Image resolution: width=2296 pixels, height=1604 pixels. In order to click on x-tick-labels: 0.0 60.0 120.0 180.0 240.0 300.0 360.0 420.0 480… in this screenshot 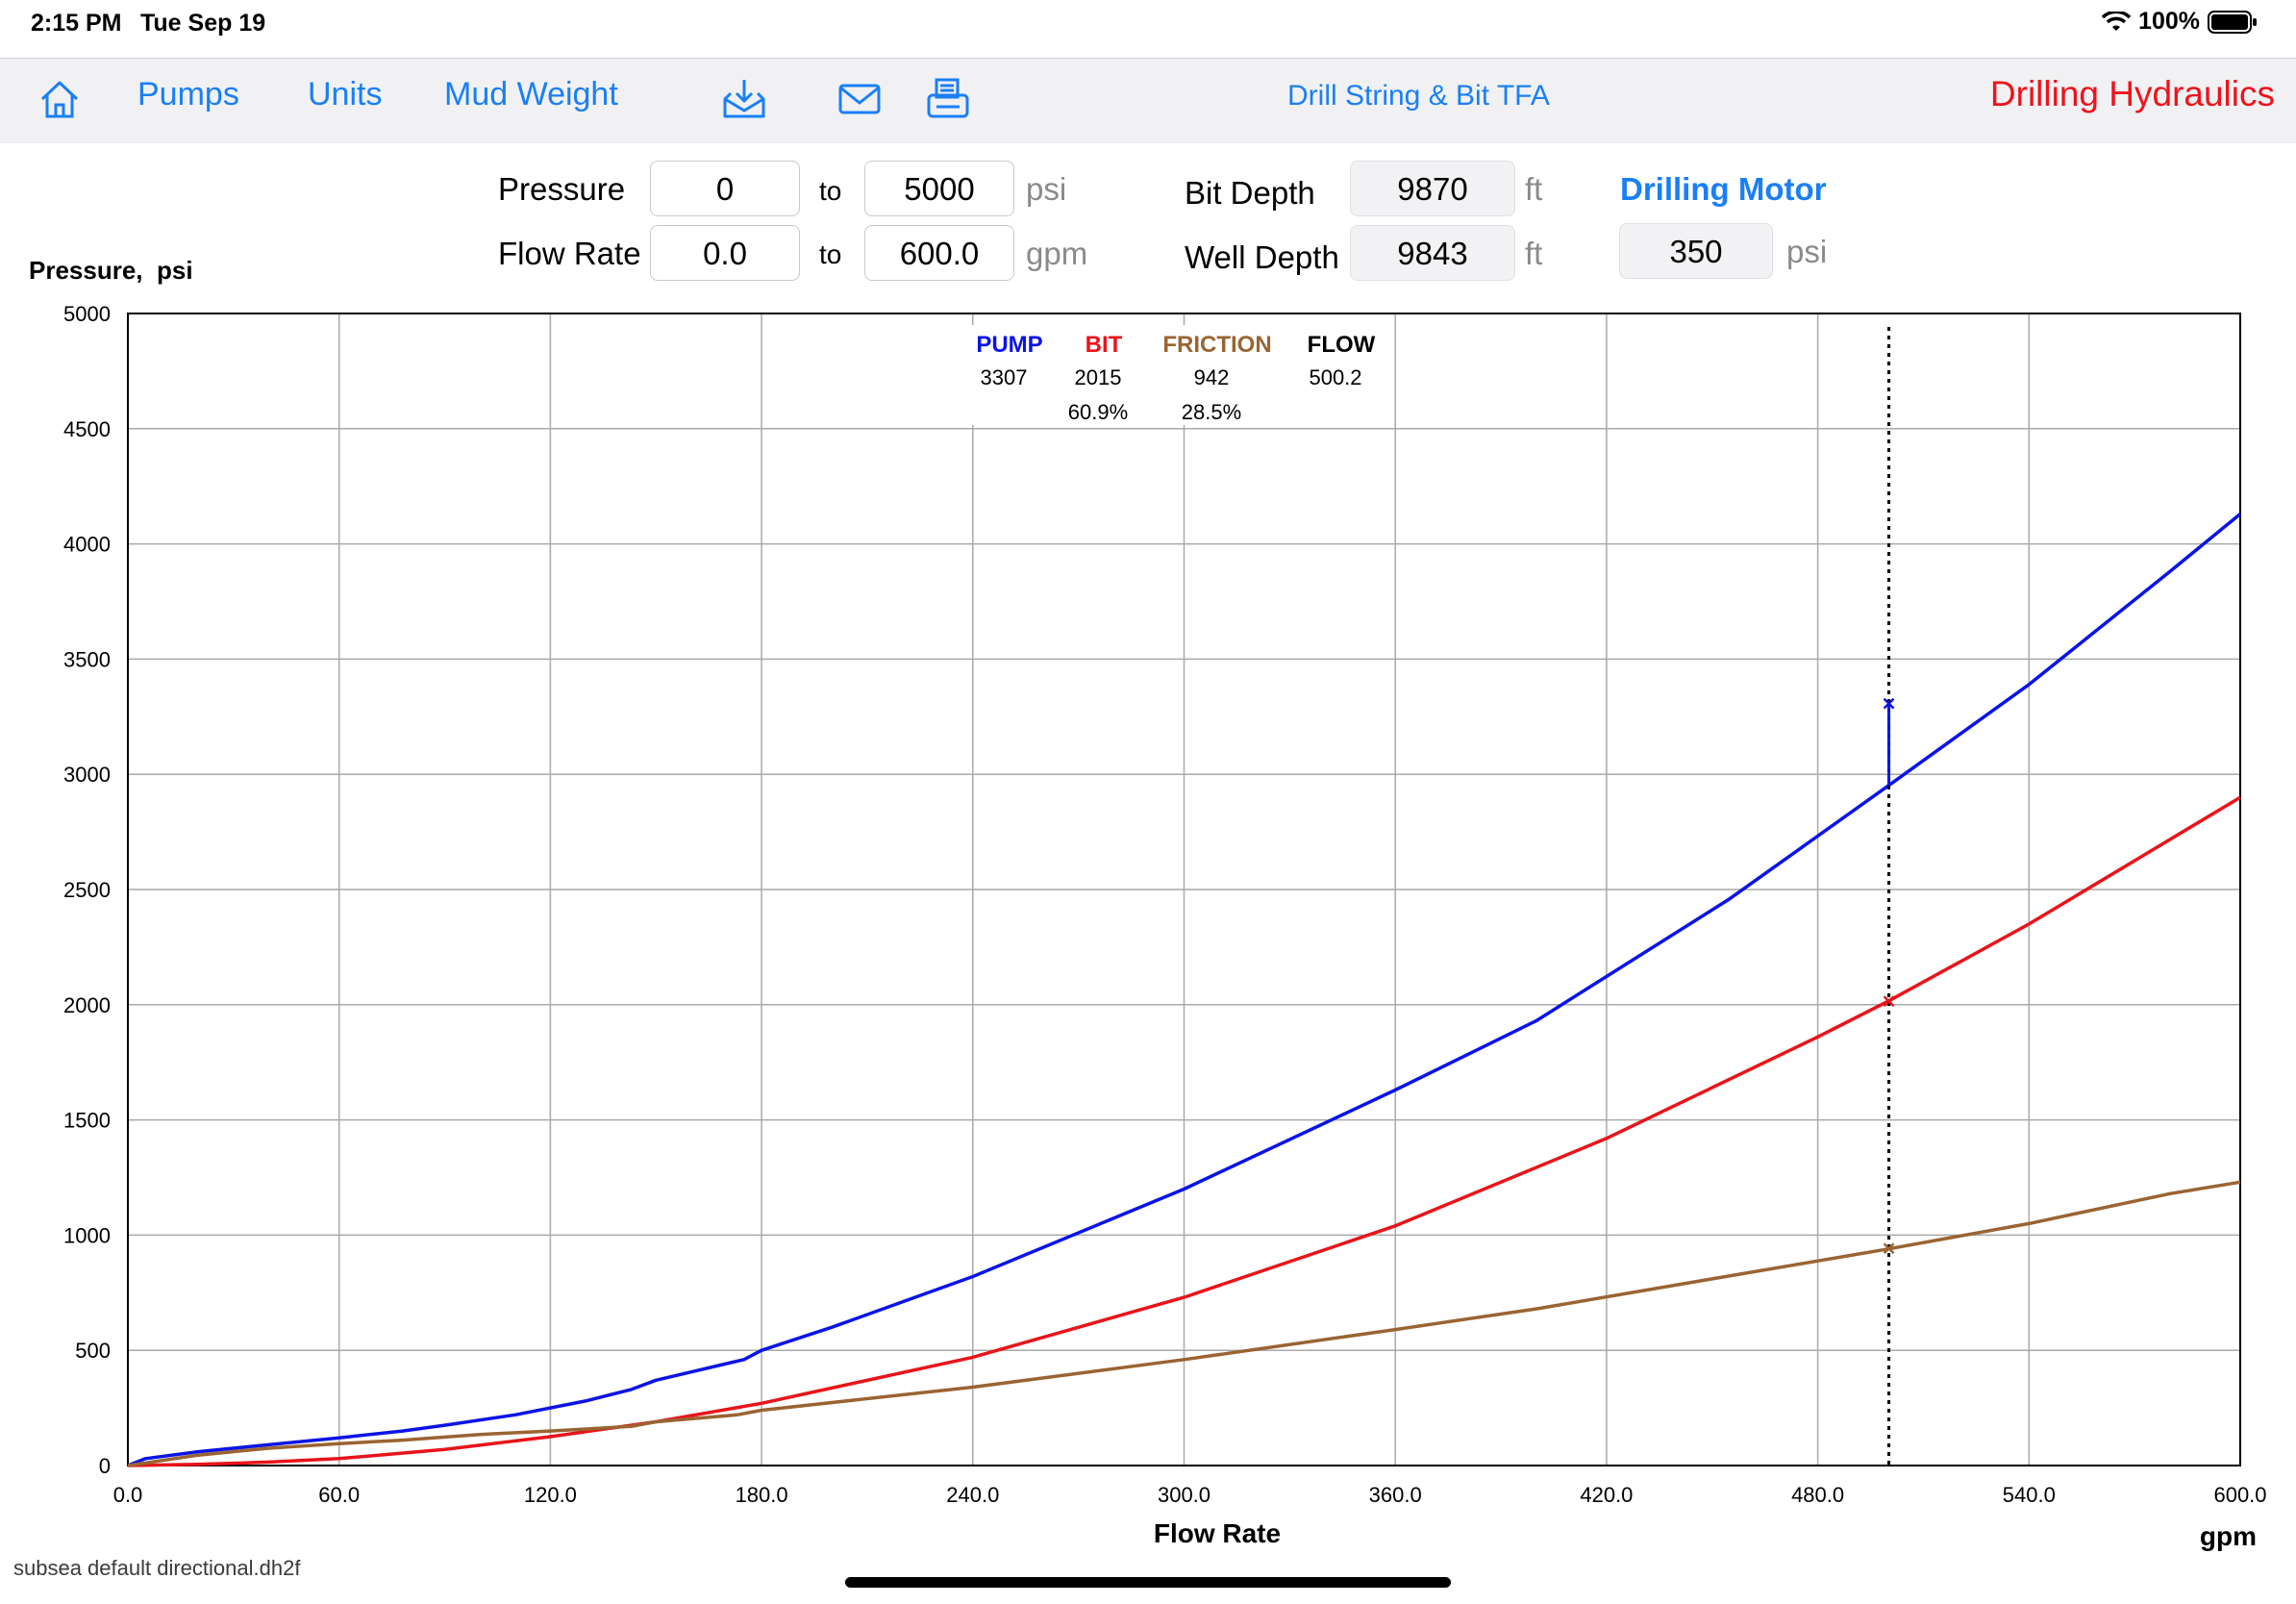, I will do `click(1190, 1495)`.